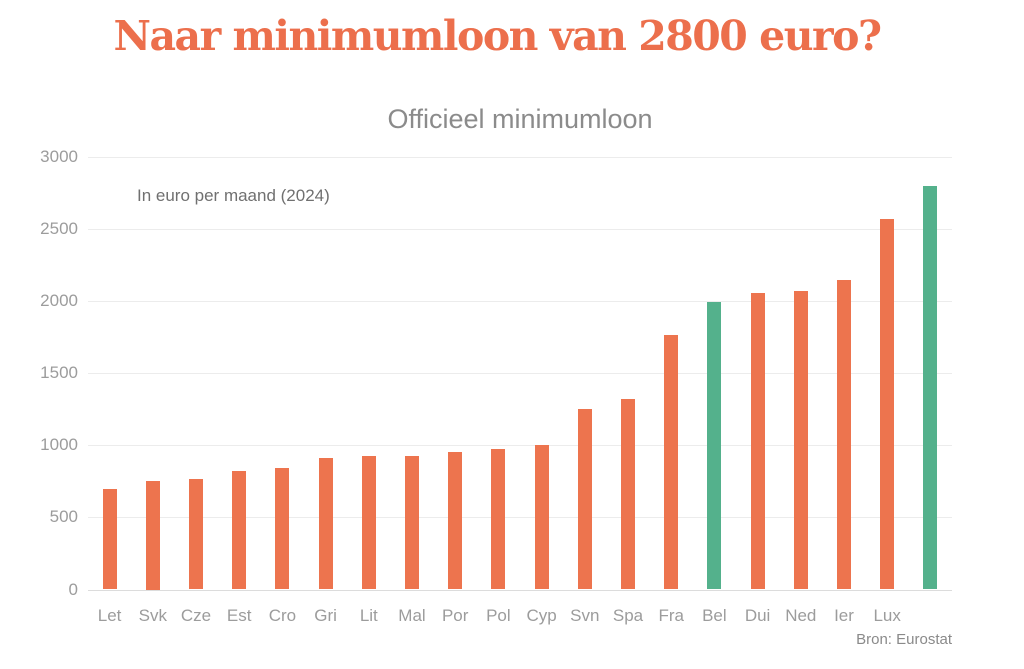 The height and width of the screenshot is (669, 1024). Describe the element at coordinates (757, 615) in the screenshot. I see `x-tick-label-Dui: Dui` at that location.